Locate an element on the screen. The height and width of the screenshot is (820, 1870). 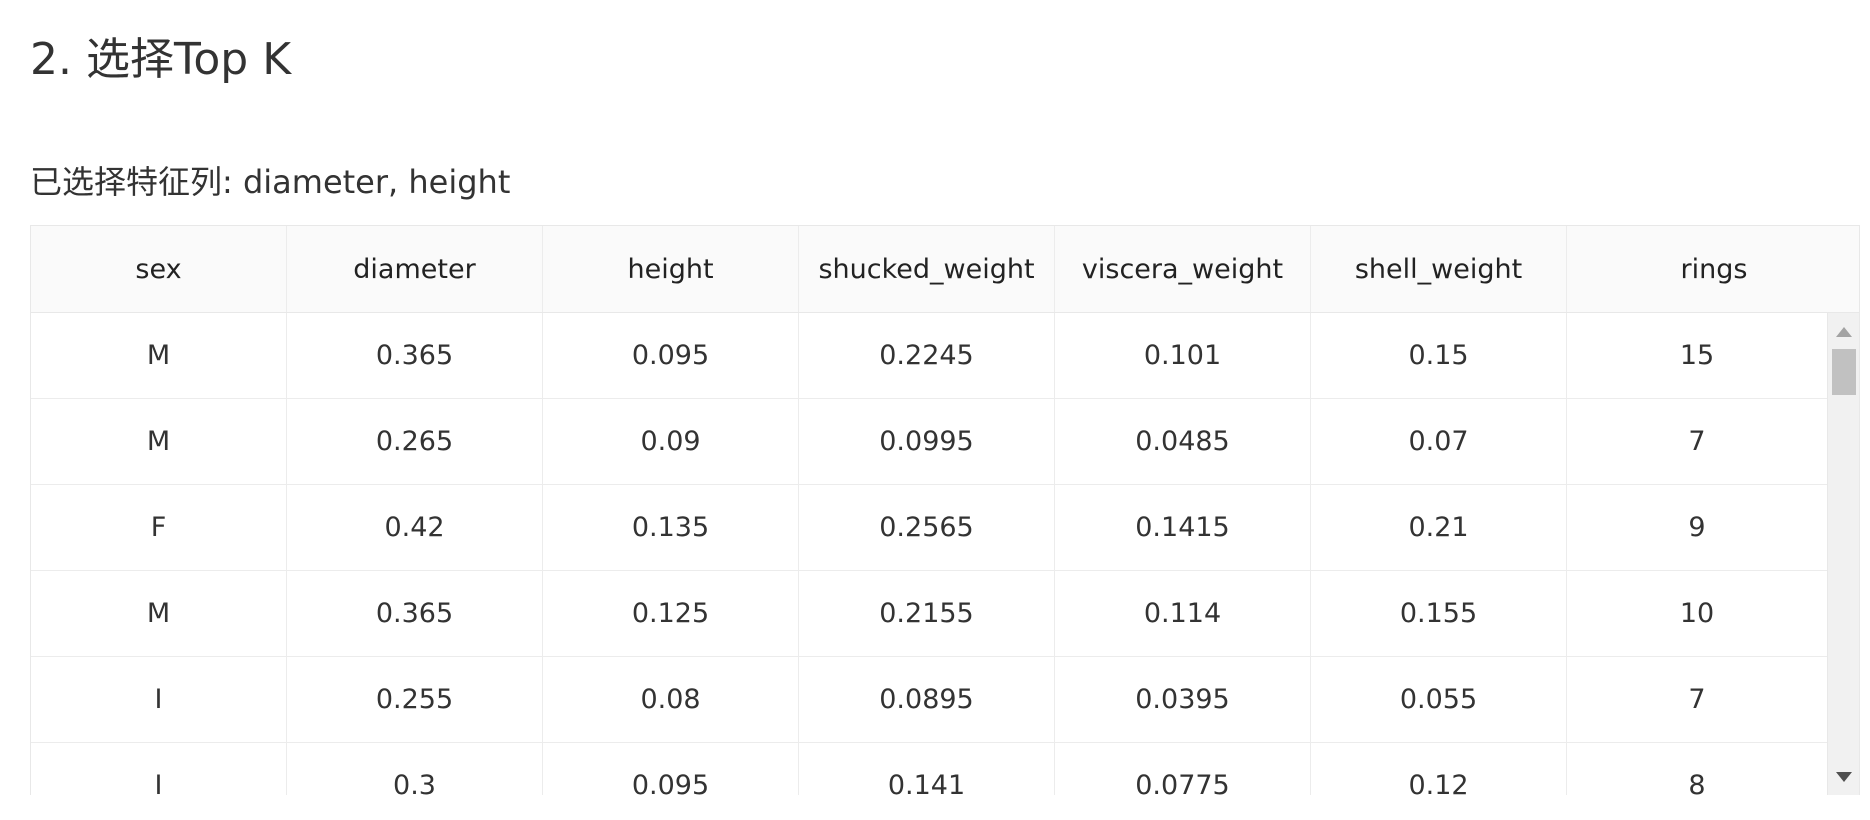
table-cell: 0.0485 is located at coordinates (1183, 441).